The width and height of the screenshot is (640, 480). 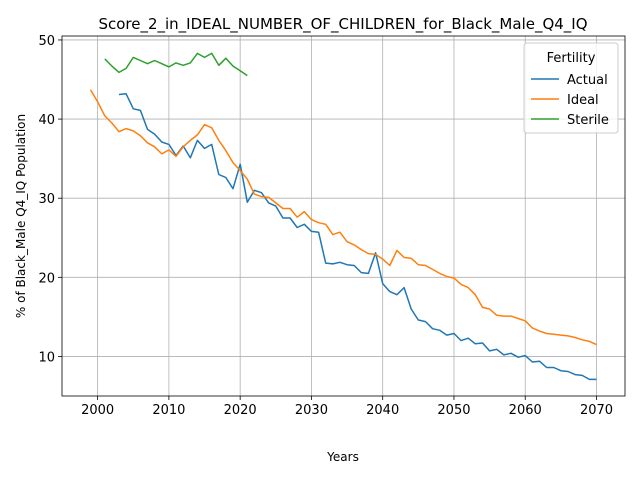 What do you see at coordinates (240, 410) in the screenshot?
I see `x-tick-label: 2020` at bounding box center [240, 410].